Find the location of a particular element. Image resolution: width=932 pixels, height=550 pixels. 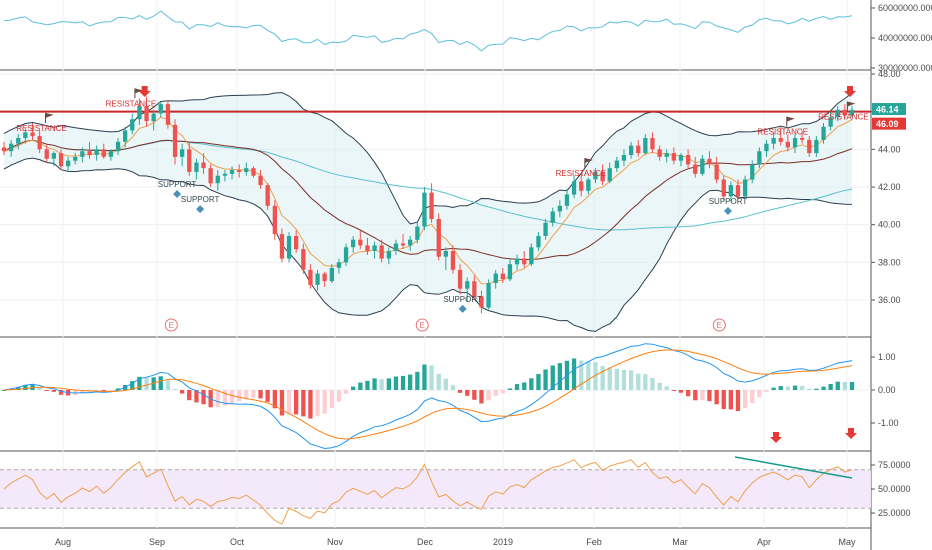

earnings-marker-label-2: E is located at coordinates (719, 325).